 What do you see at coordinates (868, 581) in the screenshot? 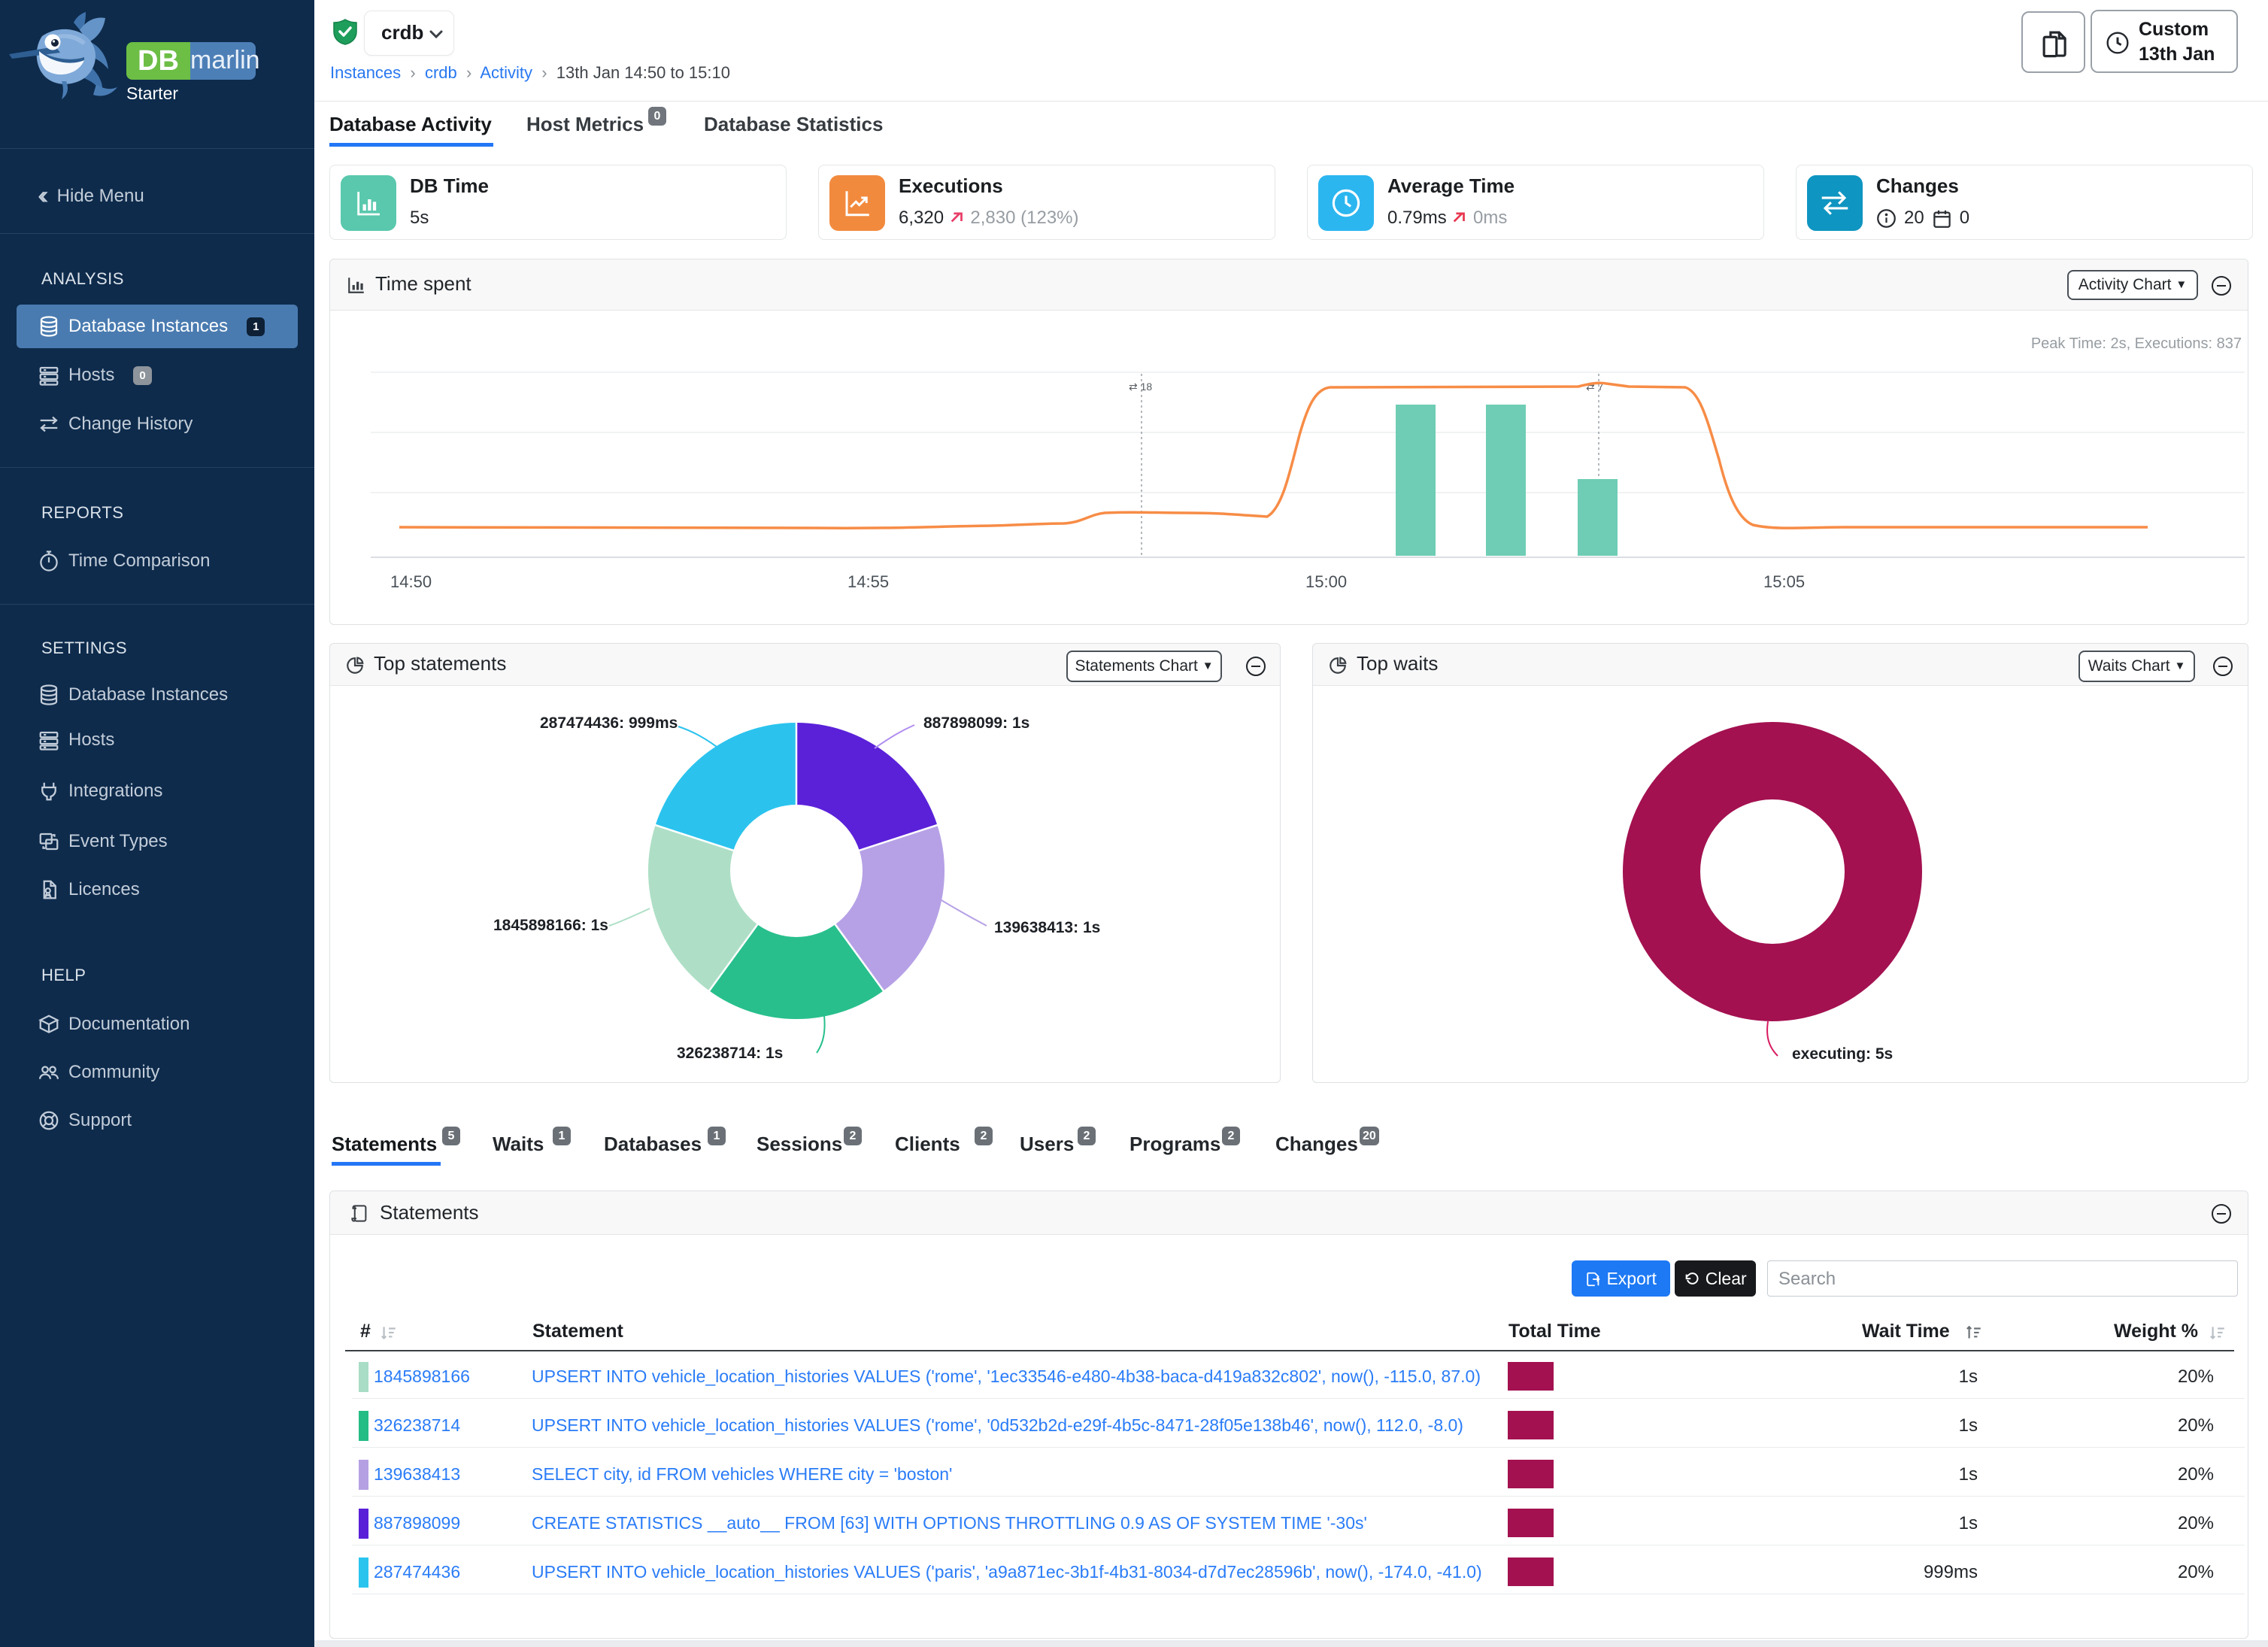
I see `svg-text: 14:55` at bounding box center [868, 581].